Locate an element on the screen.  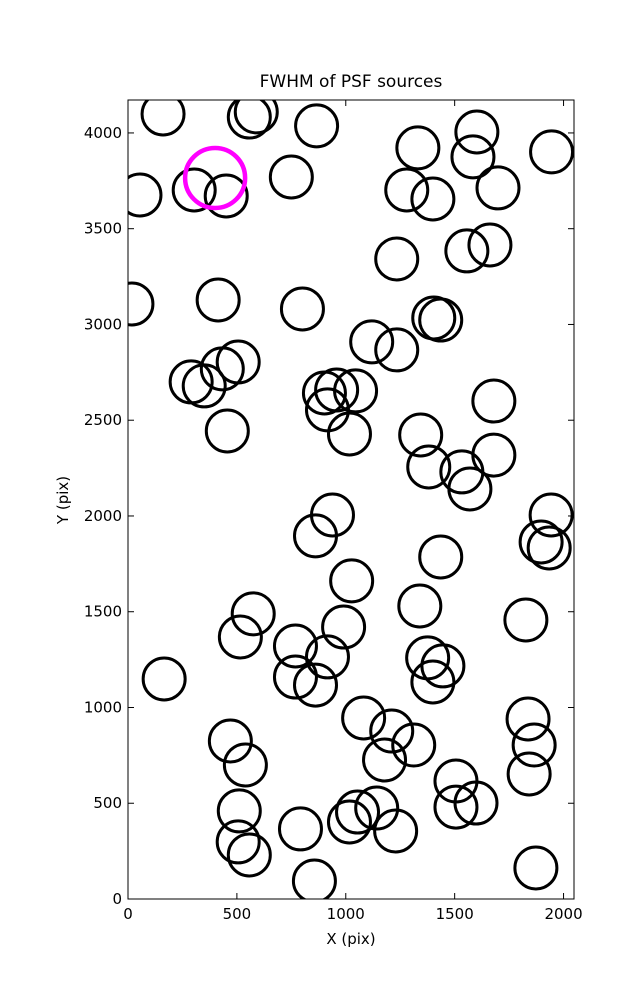
y-tick-label: 500 is located at coordinates (107, 803).